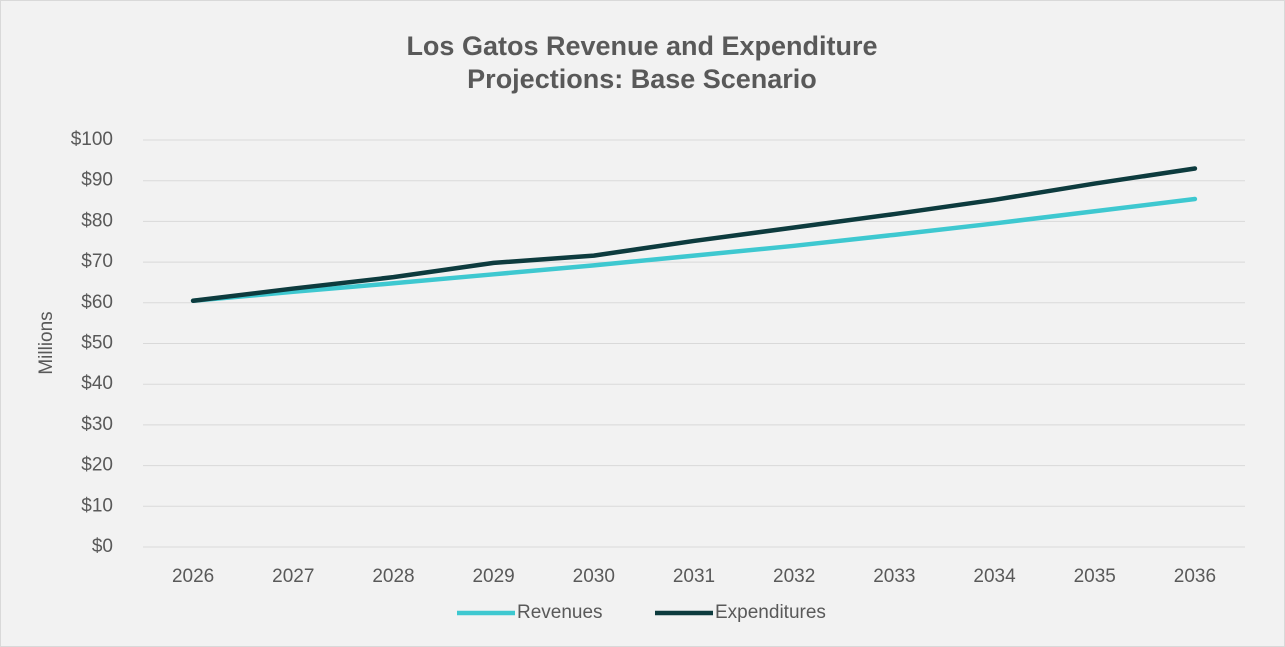 The width and height of the screenshot is (1285, 647). I want to click on x-tick-label: 2036, so click(1195, 576).